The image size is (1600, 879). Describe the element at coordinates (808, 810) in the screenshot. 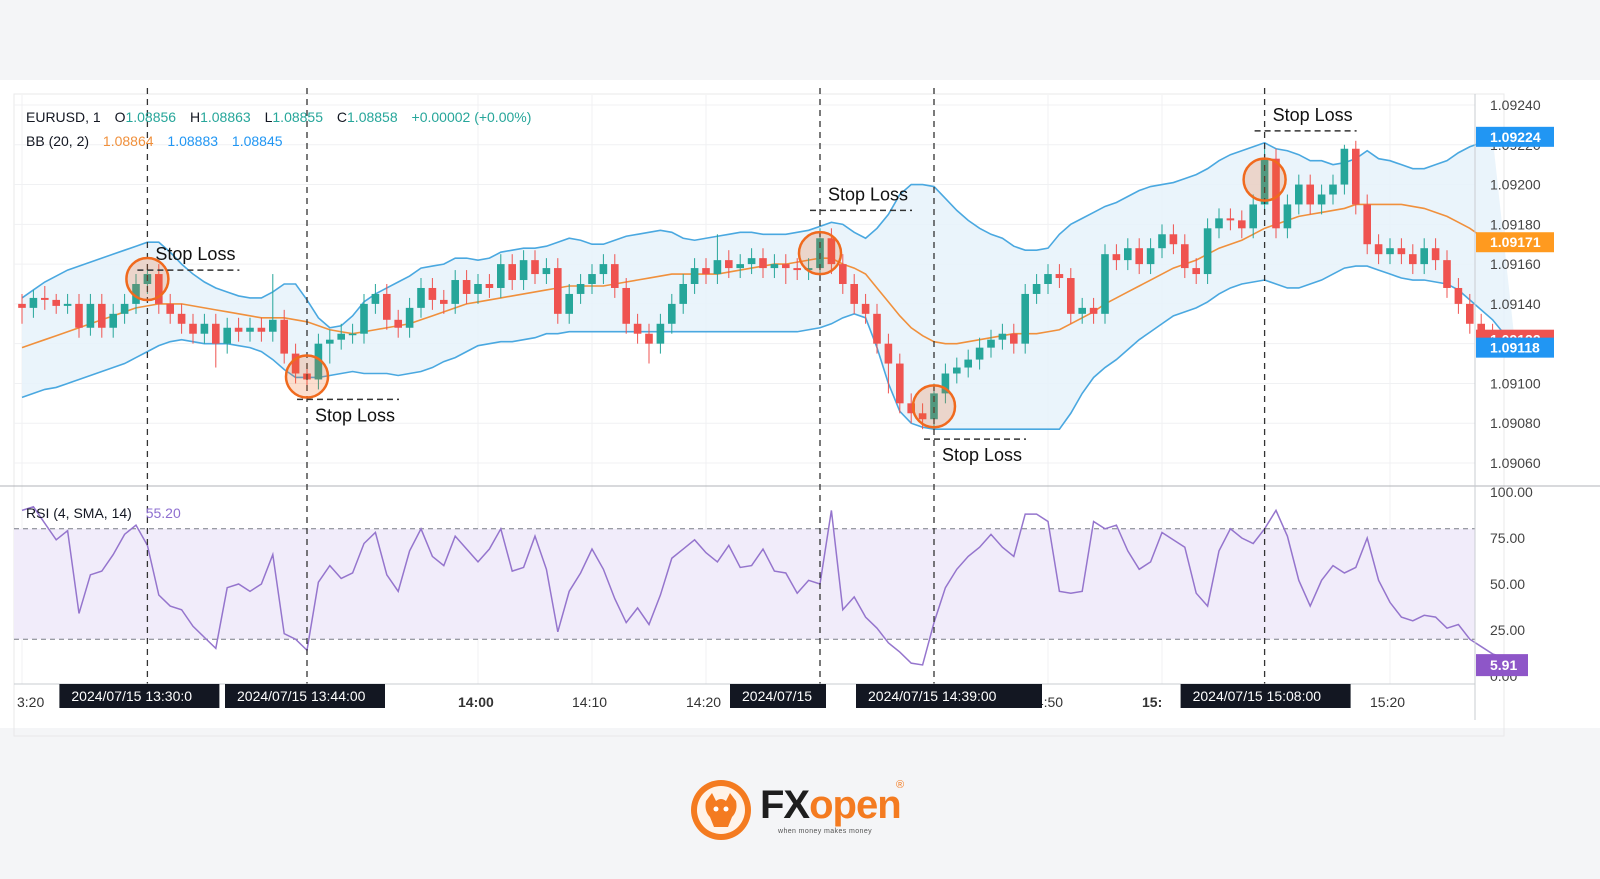

I see `fxopen-logo: FXopen ® when money makes money` at that location.